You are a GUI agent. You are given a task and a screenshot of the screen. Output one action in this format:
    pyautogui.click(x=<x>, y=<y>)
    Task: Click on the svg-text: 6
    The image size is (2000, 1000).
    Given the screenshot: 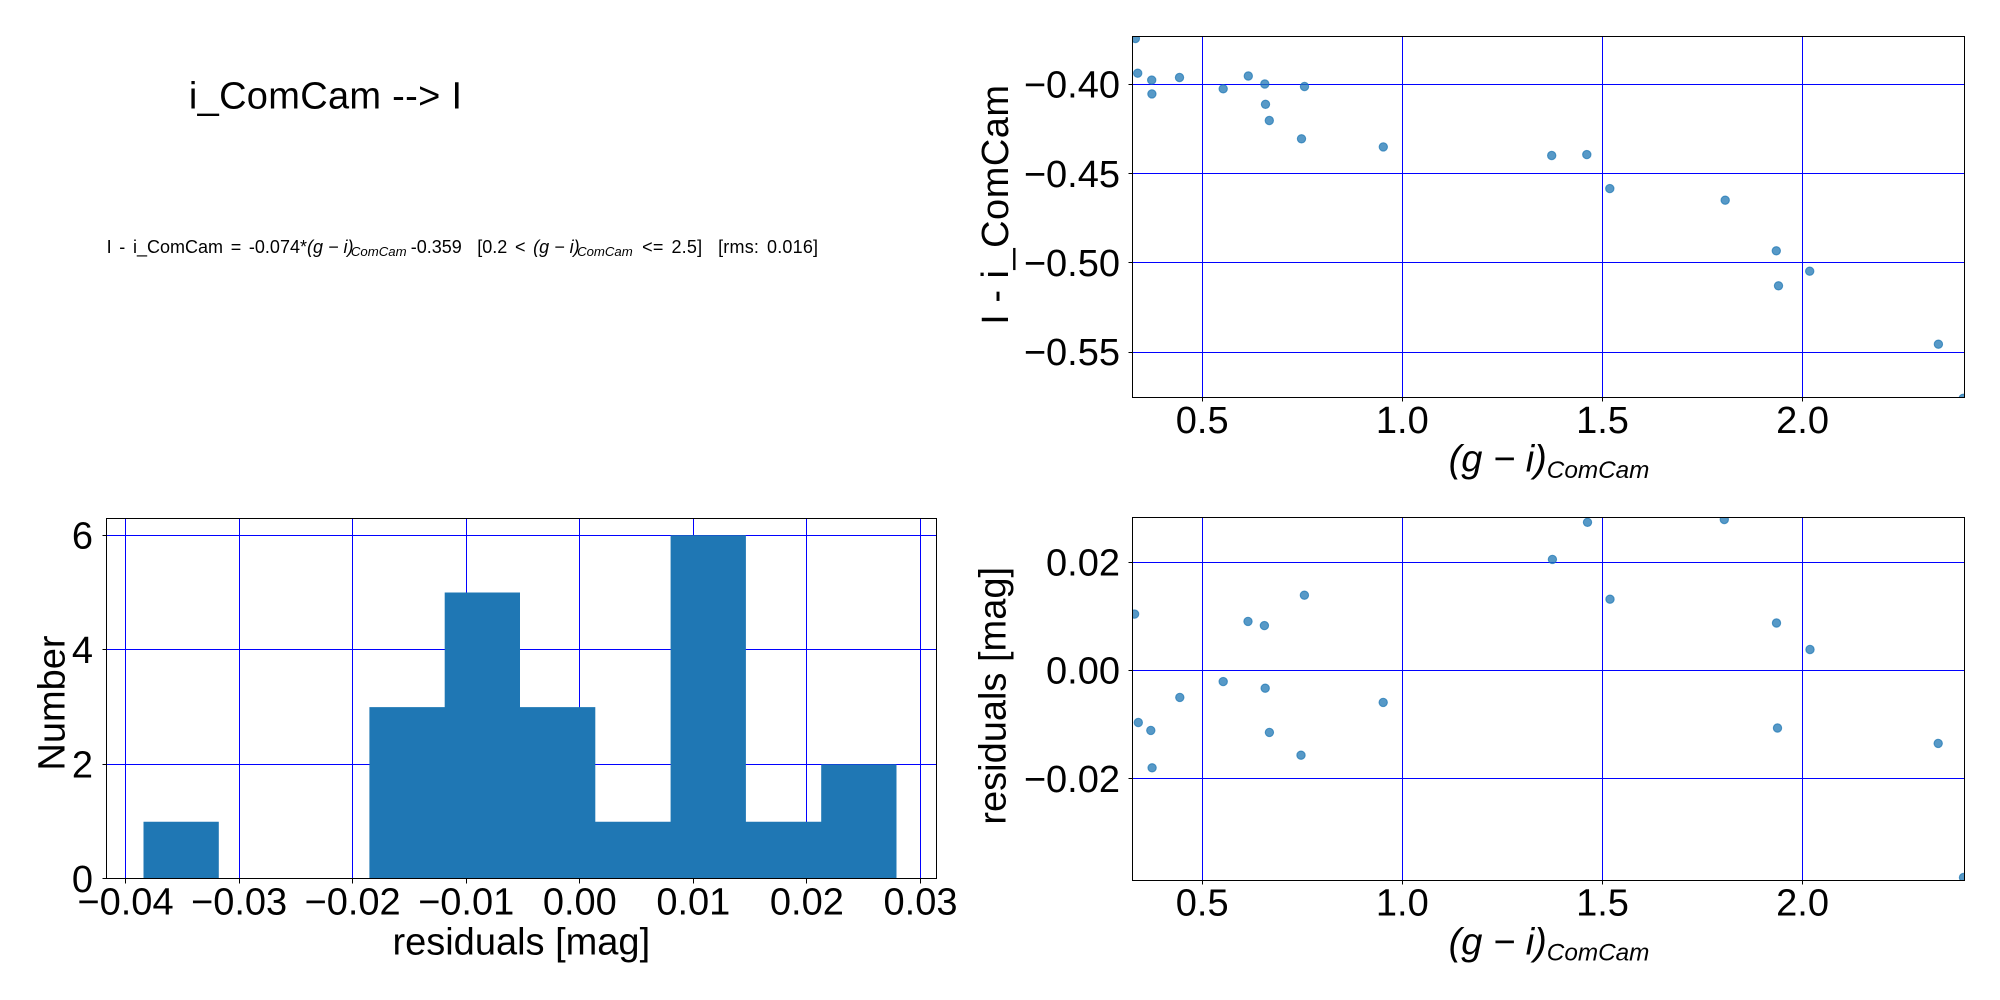 What is the action you would take?
    pyautogui.click(x=82, y=536)
    